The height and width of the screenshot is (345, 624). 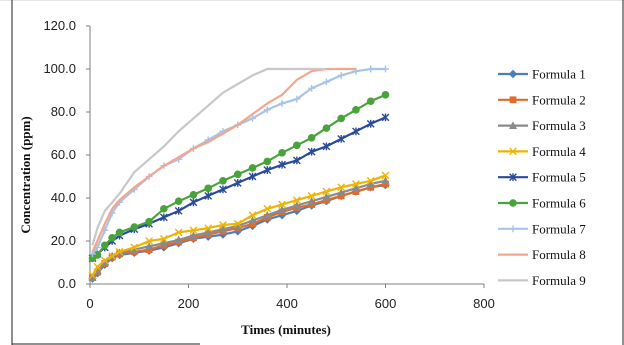 I want to click on y-tick-label: 80.0, so click(x=63, y=111).